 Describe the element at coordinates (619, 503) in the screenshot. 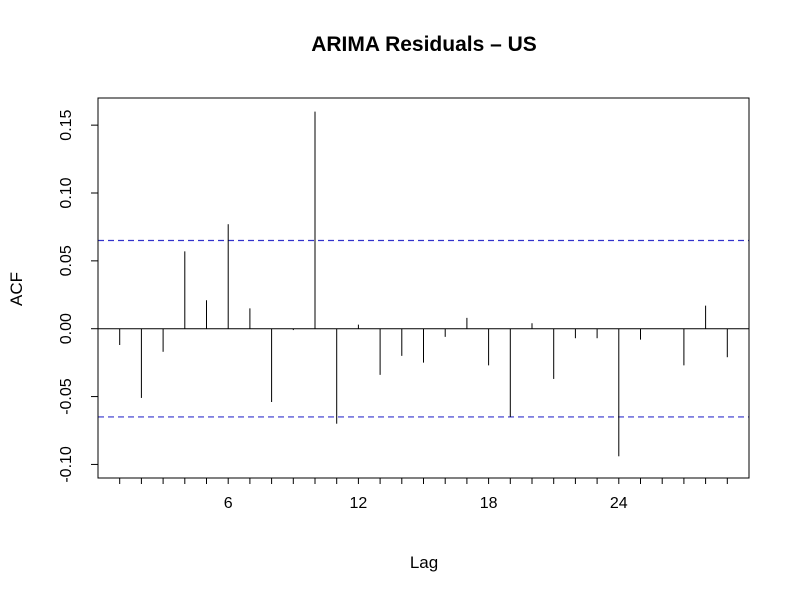

I see `x-tick-label: 24` at that location.